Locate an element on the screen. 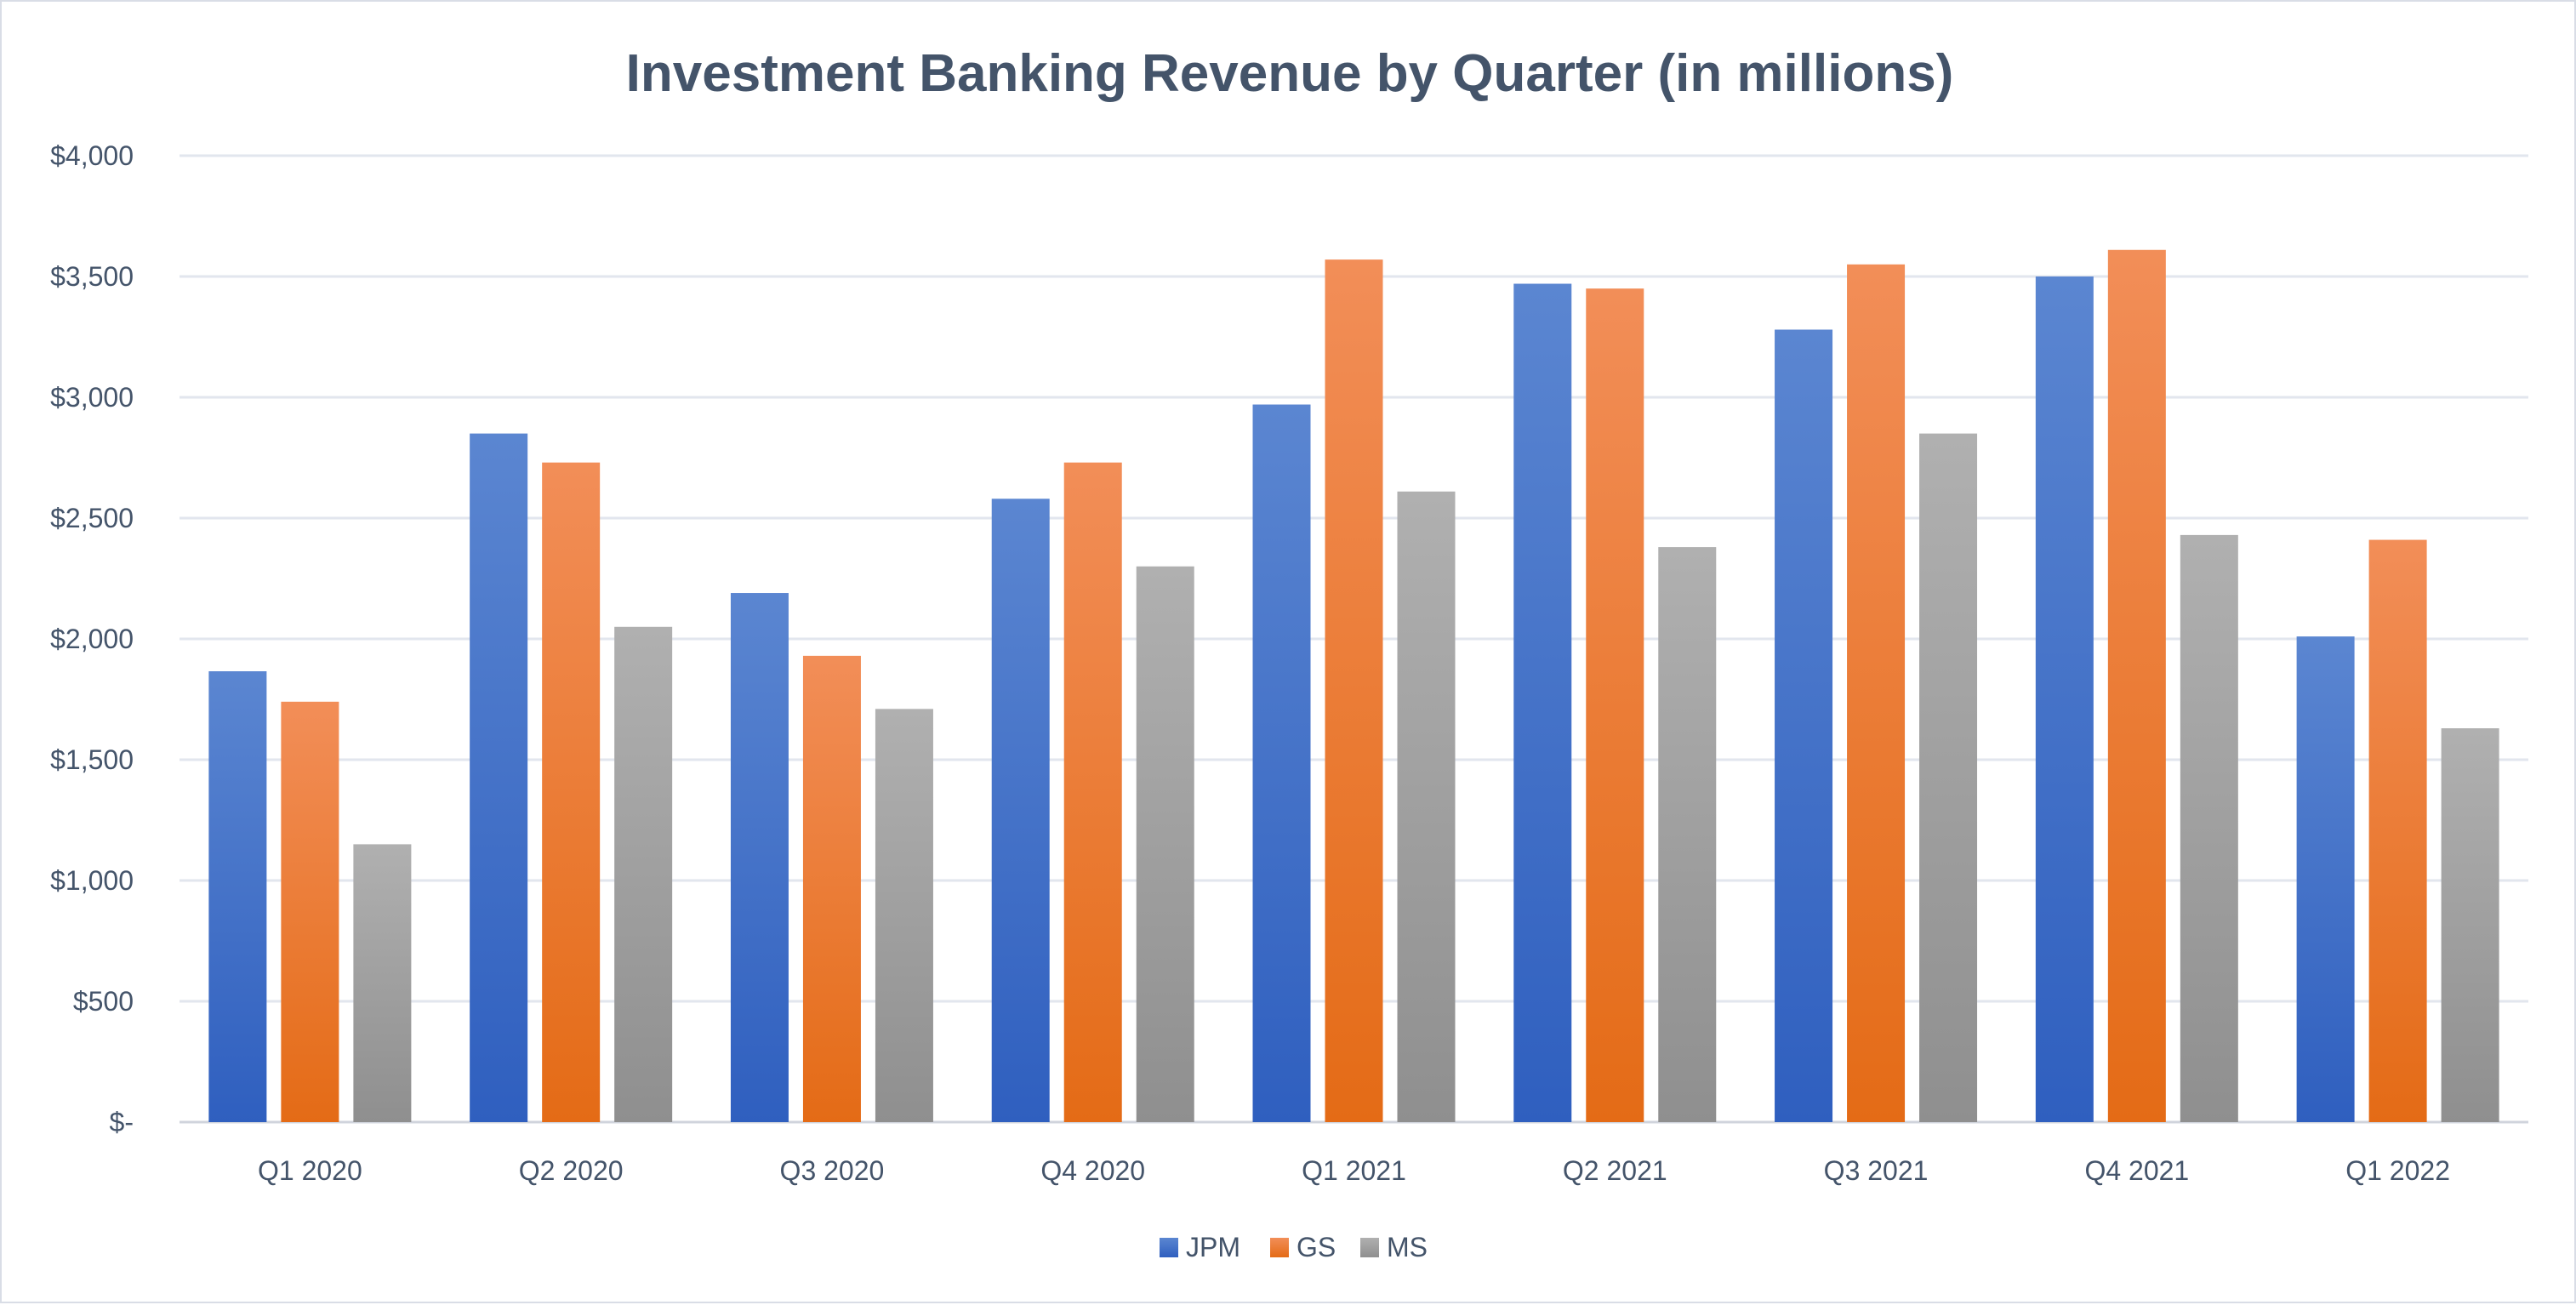  x-tick-label: Q2 2021 is located at coordinates (1615, 1170).